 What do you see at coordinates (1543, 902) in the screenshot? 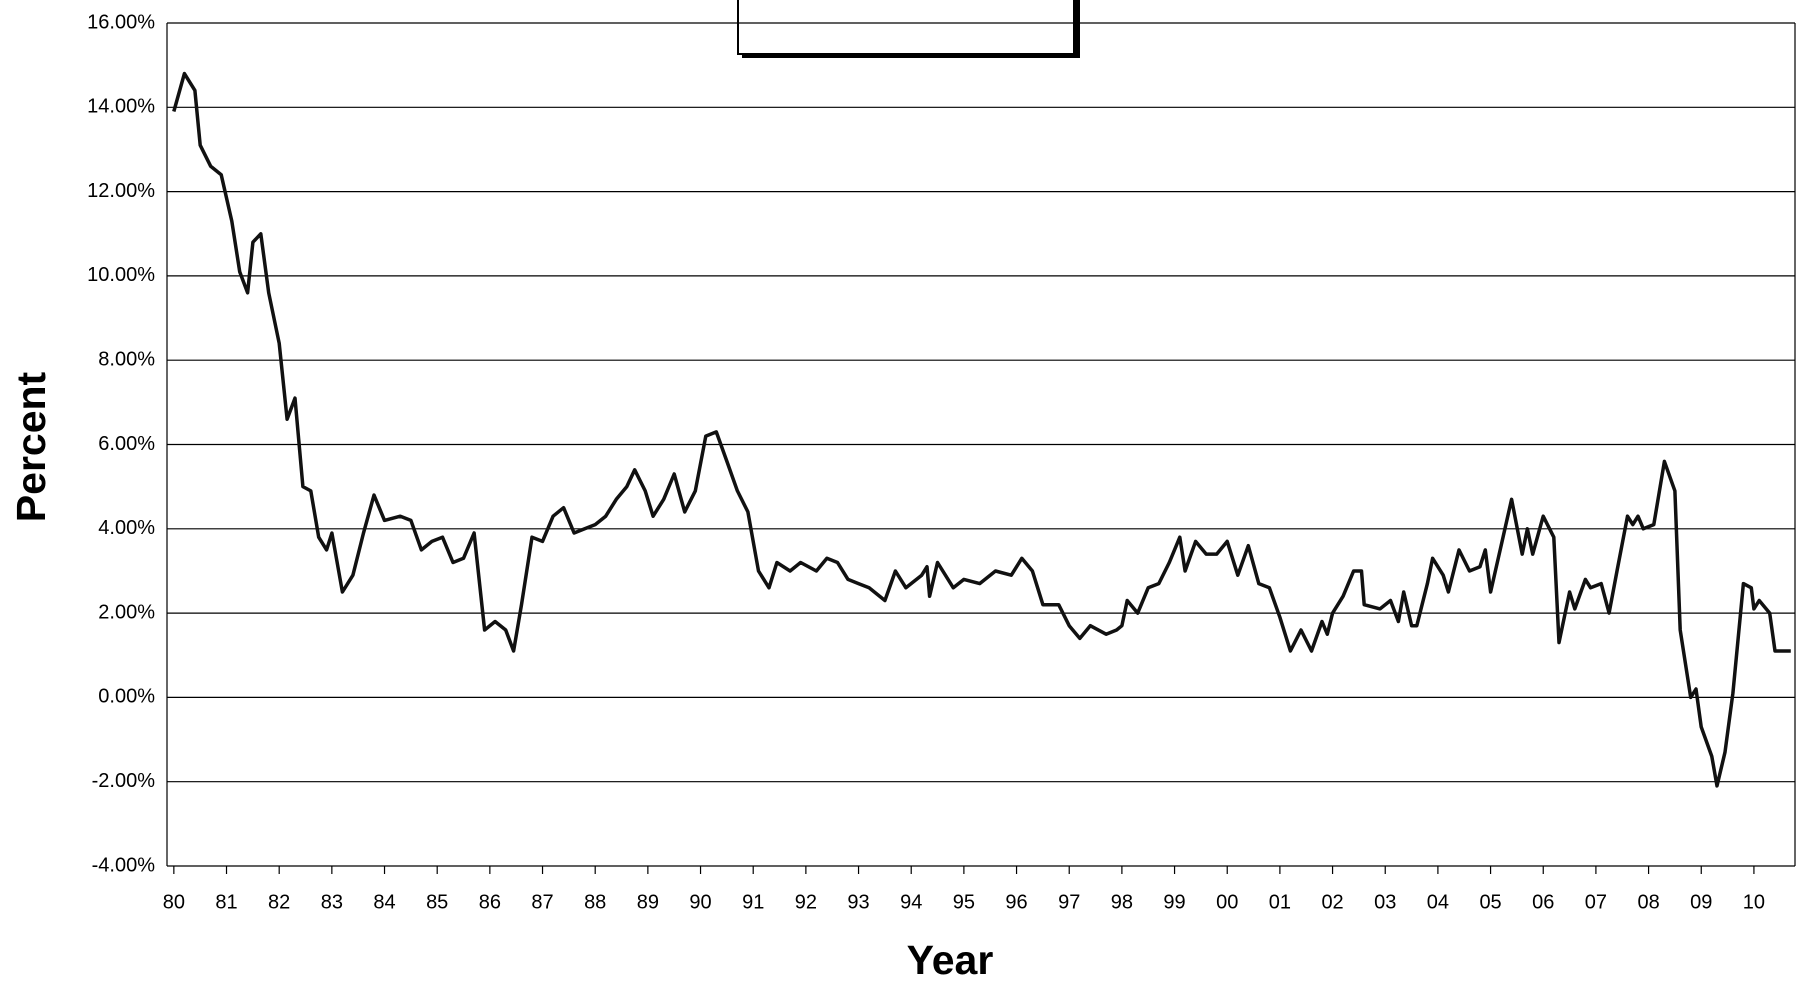
I see `x-tick-label: 06` at bounding box center [1543, 902].